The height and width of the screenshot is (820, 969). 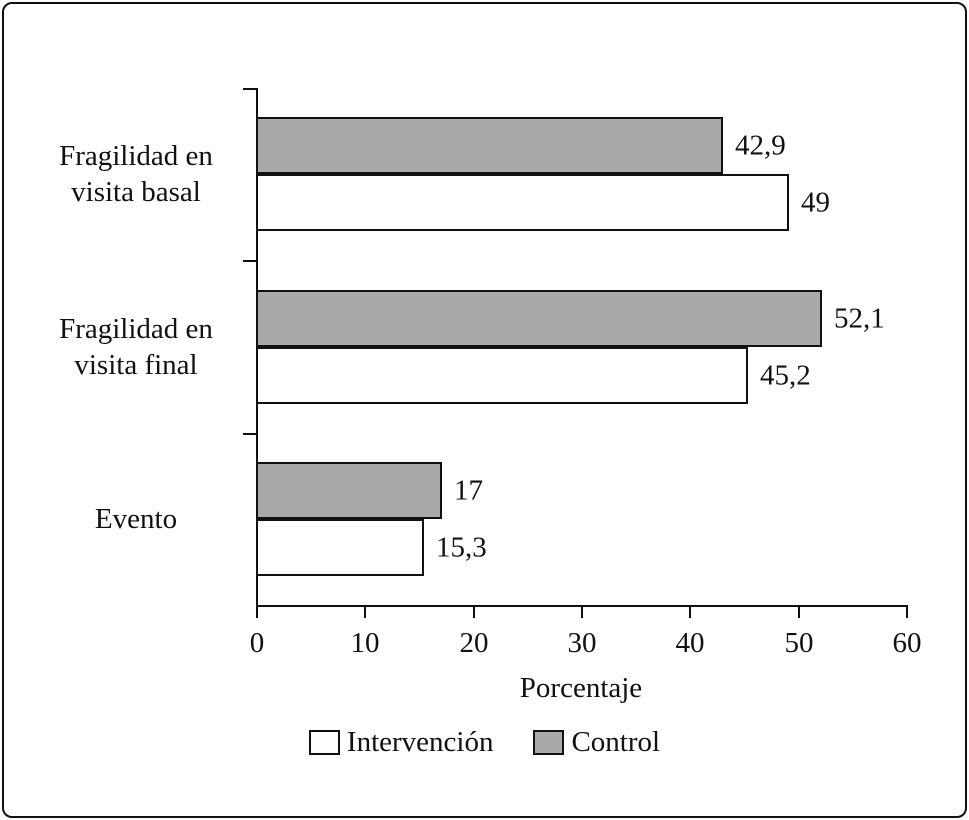 I want to click on x-axis-tick-label: 20, so click(x=474, y=643).